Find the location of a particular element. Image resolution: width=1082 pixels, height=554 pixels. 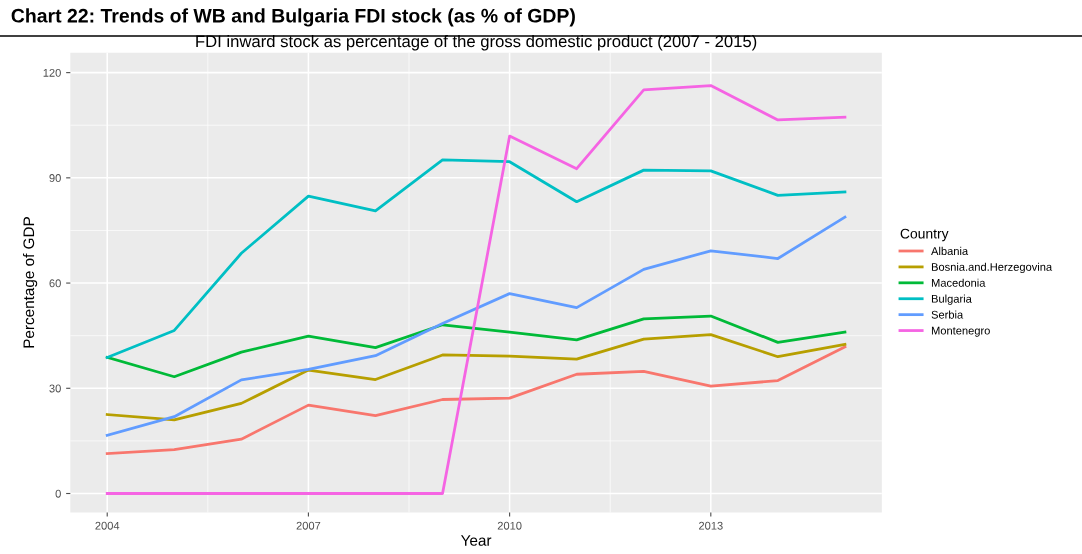

legend-label: Bulgaria is located at coordinates (951, 299).